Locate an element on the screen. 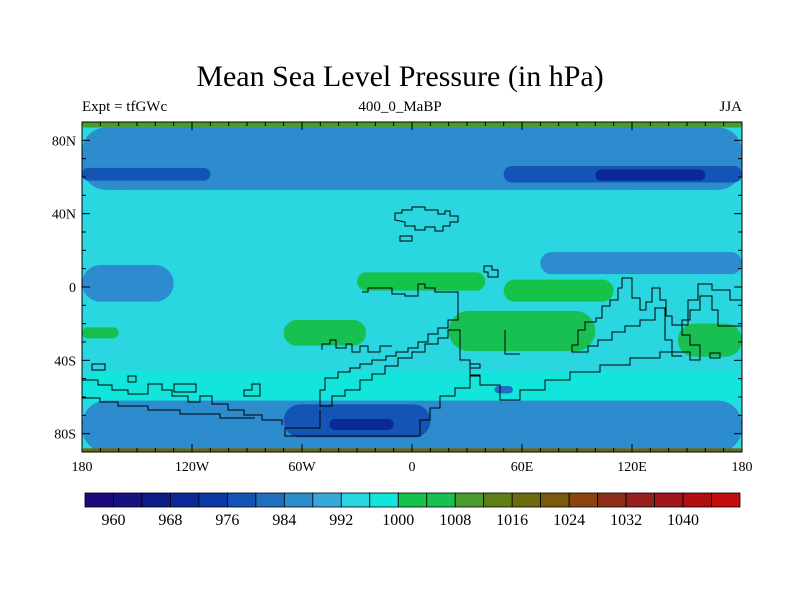 This screenshot has height=600, width=800. colorbar-label: 1000 is located at coordinates (398, 520).